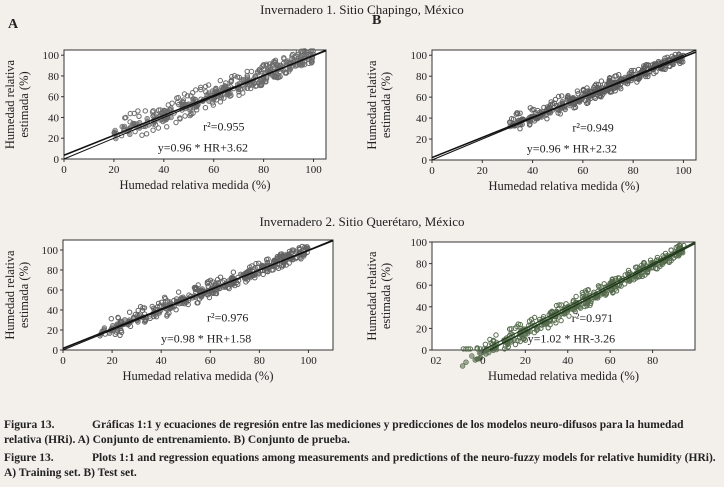  Describe the element at coordinates (29, 458) in the screenshot. I see `caption-en-label: Figure 13.` at that location.